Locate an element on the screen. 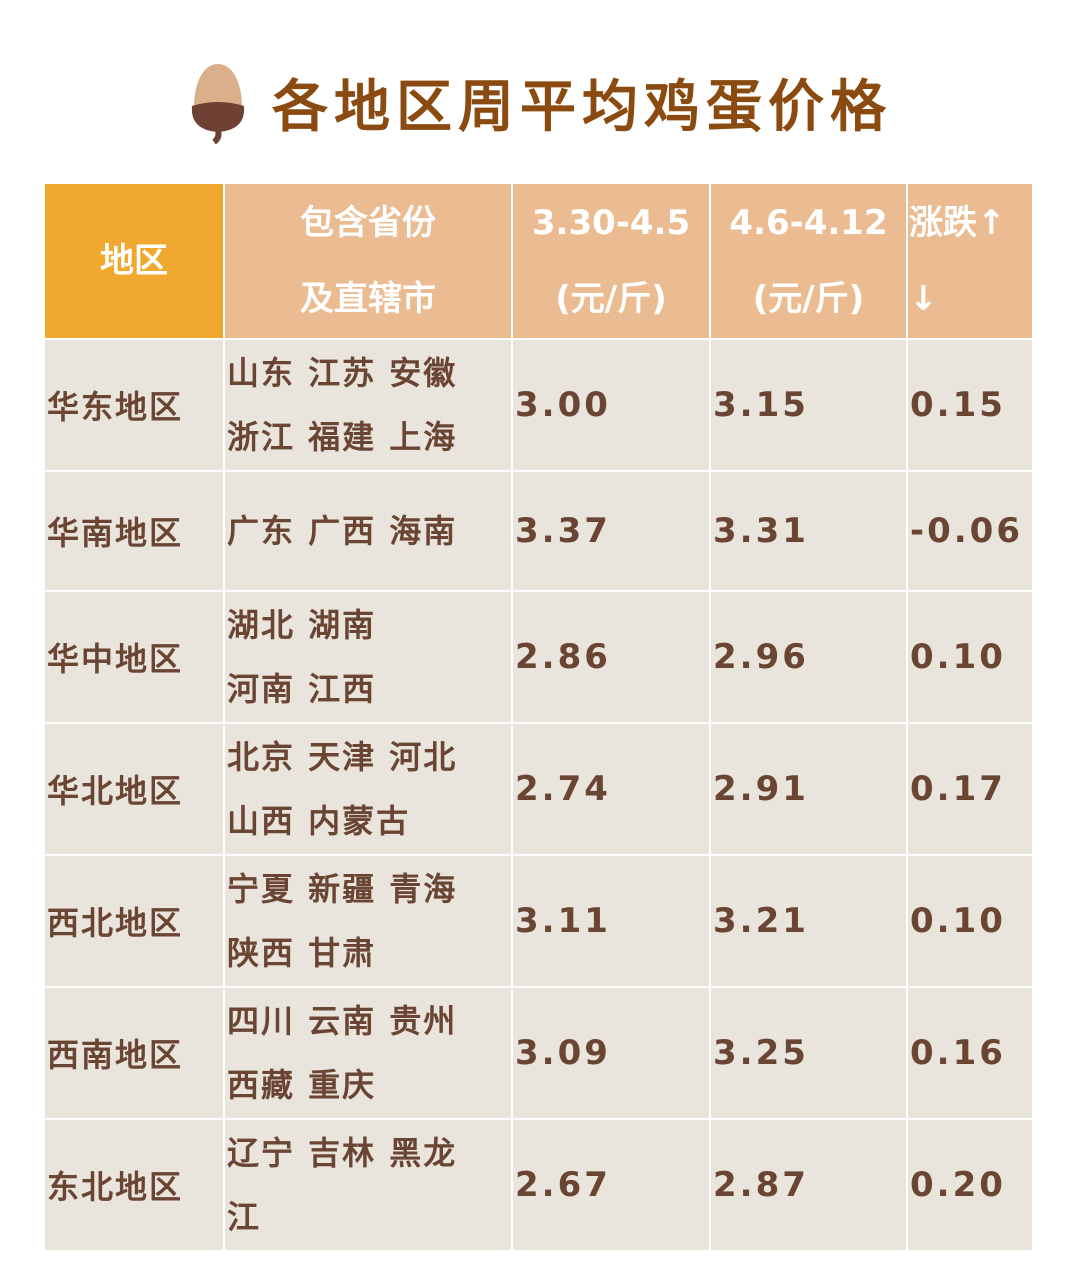  price-week2-cell: 2.91 is located at coordinates (808, 789).